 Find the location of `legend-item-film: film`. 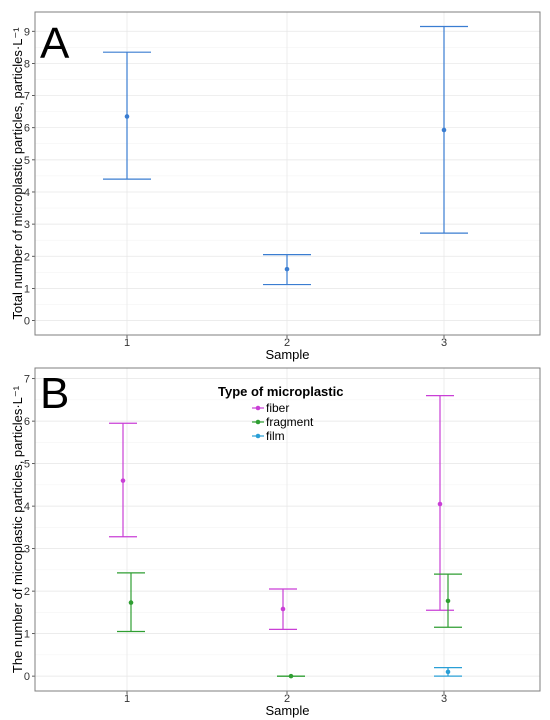

legend-item-film: film is located at coordinates (268, 436).